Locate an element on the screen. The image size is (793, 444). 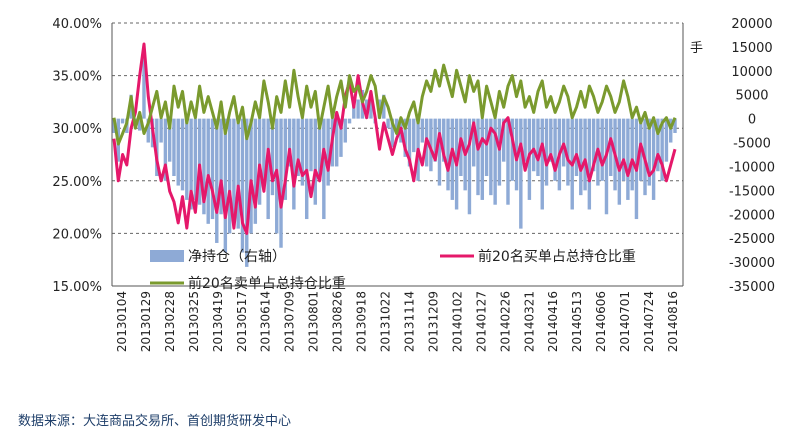
legend-label: 前20名买单占总持仓比重 is located at coordinates (557, 256).